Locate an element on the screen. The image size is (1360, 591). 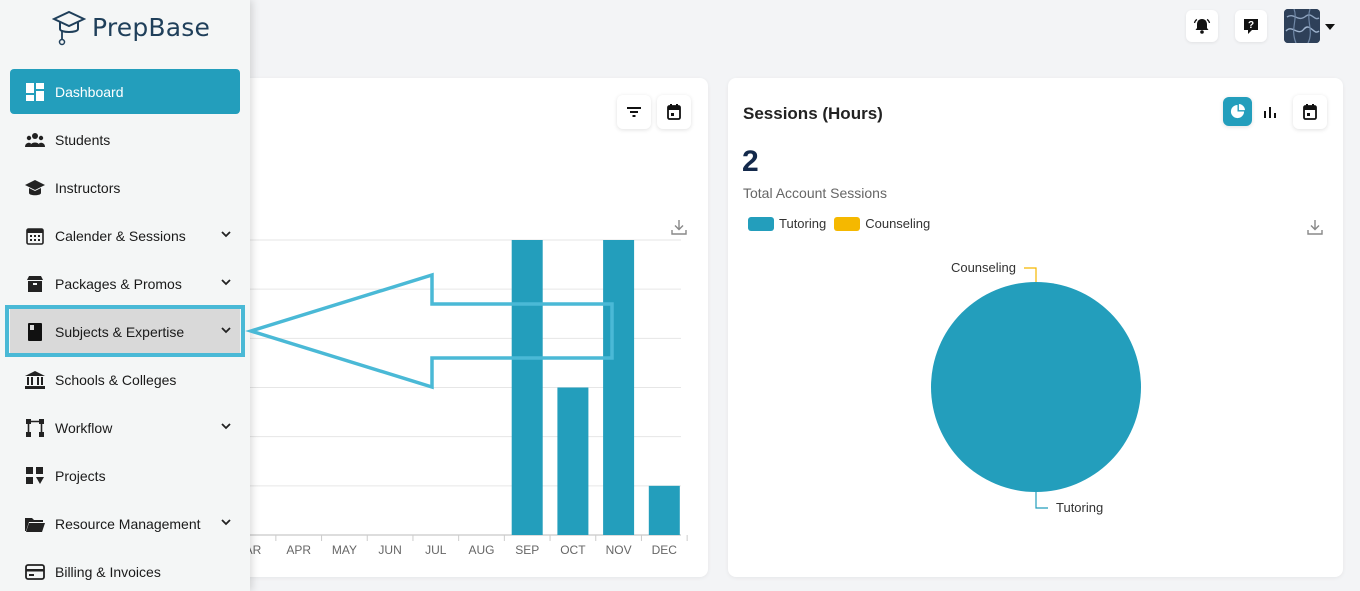
projects-icon is located at coordinates (35, 476).